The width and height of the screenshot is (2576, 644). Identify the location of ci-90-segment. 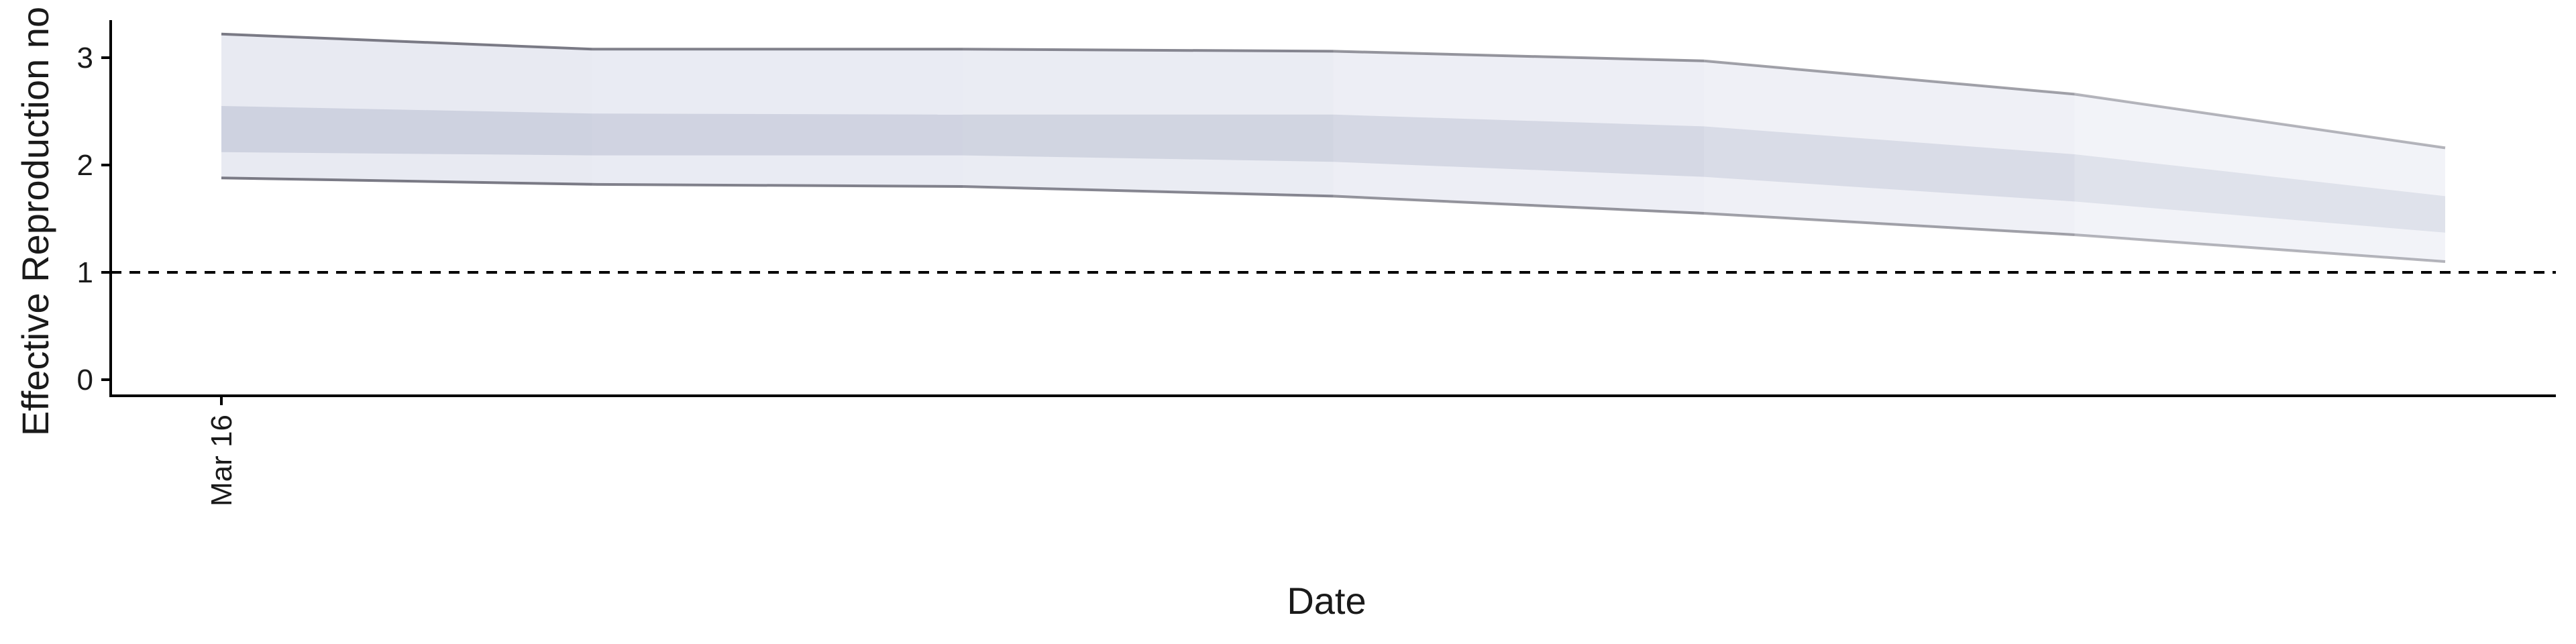
(2259, 178).